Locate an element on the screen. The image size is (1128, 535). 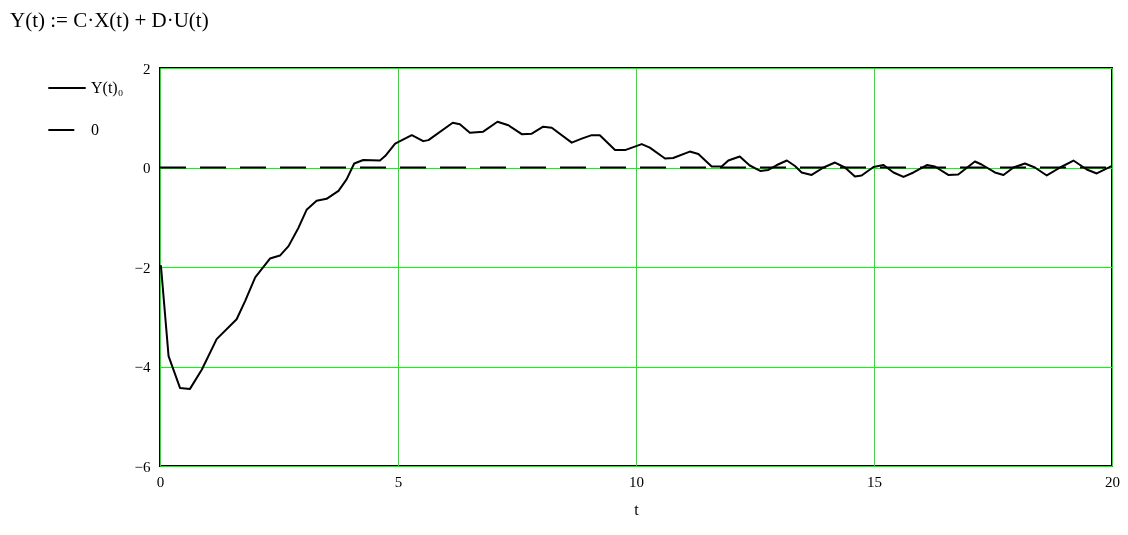
chart-title: Y(t) := C·X(t) + D·U(t) is located at coordinates (109, 20).